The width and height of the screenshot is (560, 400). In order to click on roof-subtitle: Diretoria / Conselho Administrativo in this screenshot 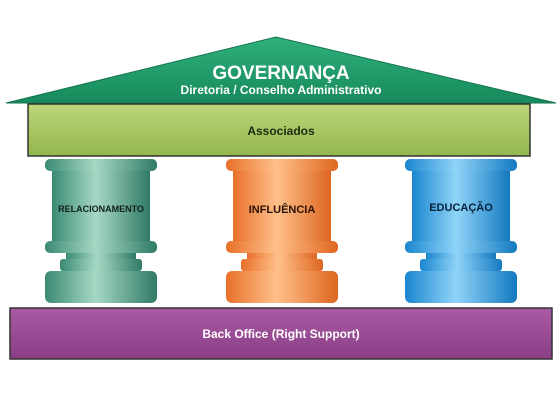, I will do `click(281, 90)`.